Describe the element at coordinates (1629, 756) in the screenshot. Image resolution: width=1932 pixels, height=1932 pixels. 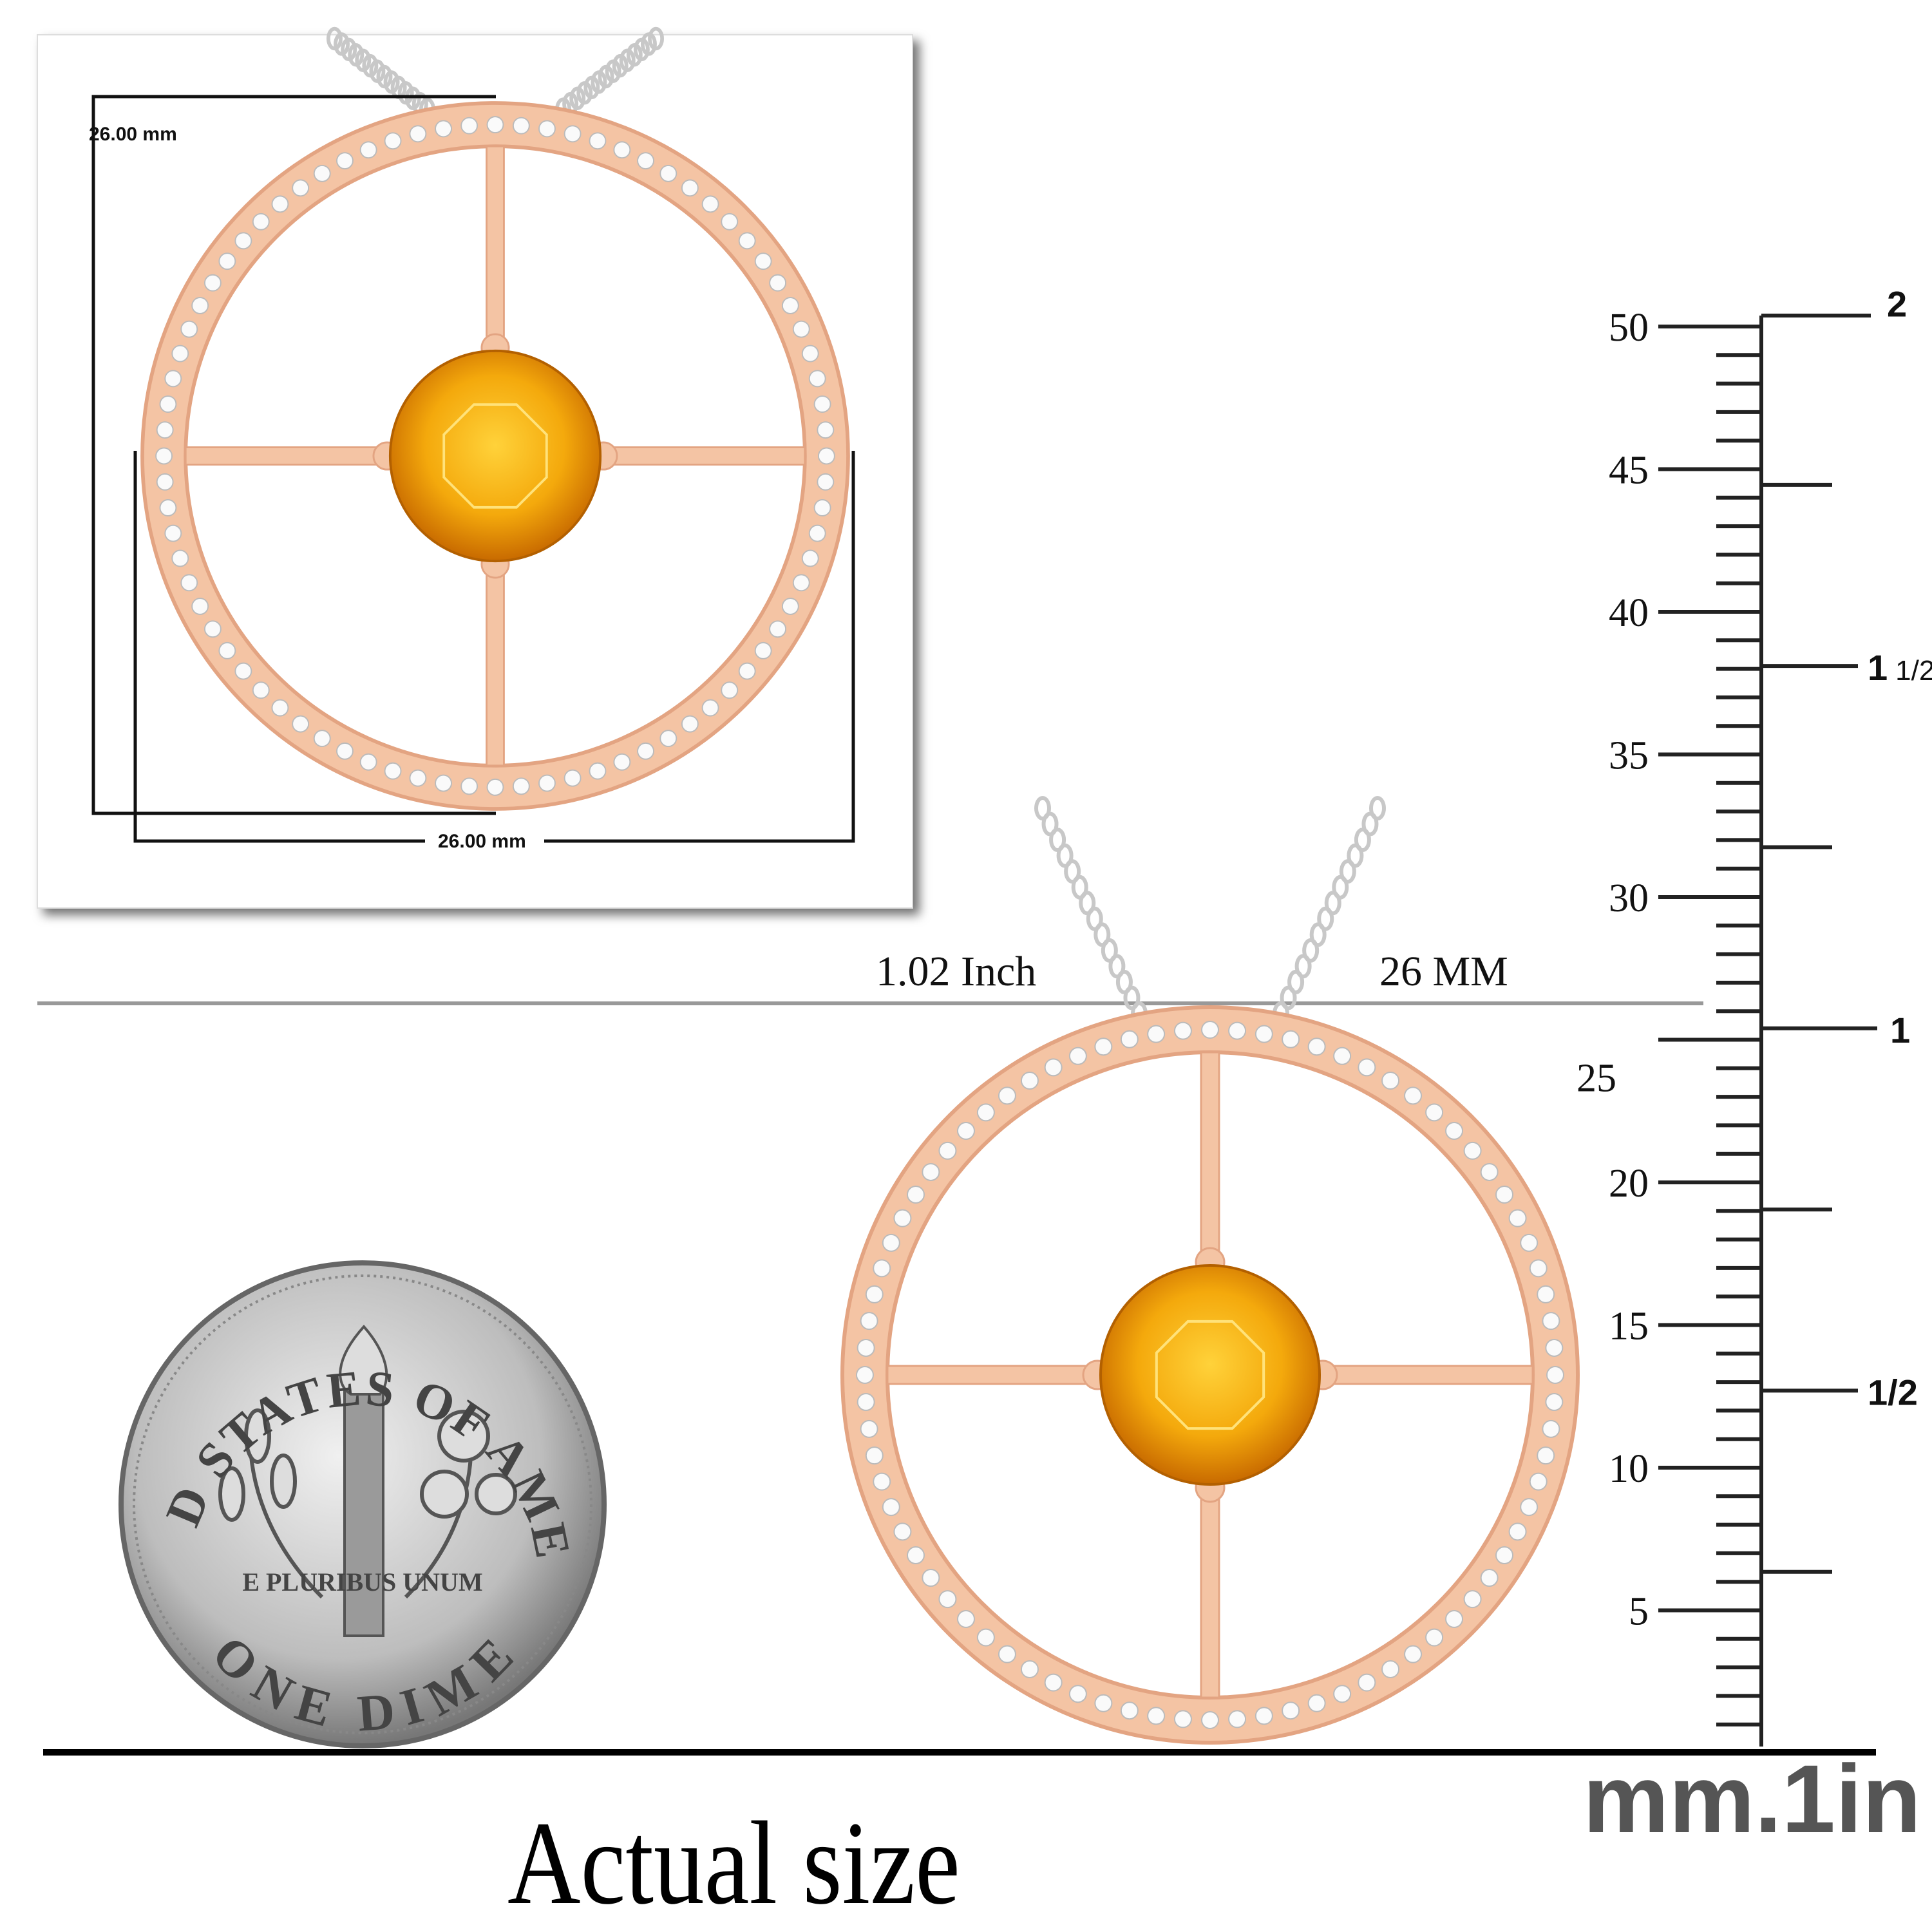
I see `ruler-mm-label: 35` at that location.